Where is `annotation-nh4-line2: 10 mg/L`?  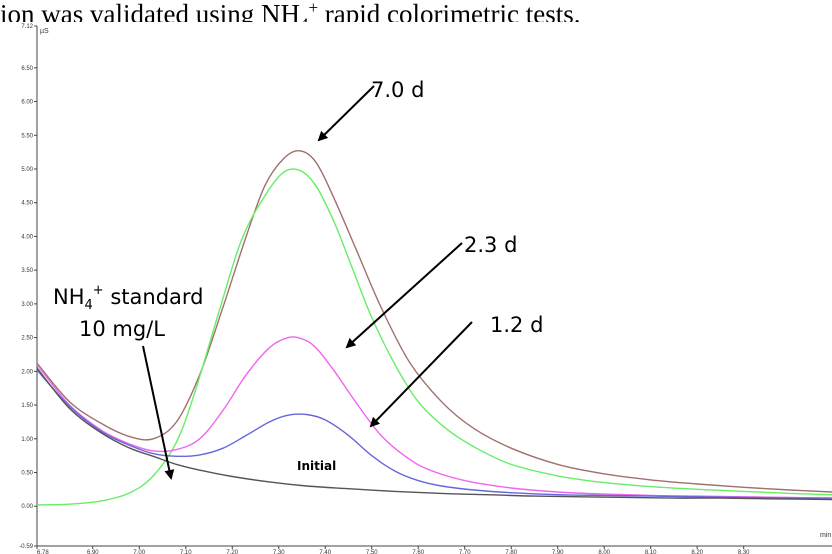 annotation-nh4-line2: 10 mg/L is located at coordinates (122, 329).